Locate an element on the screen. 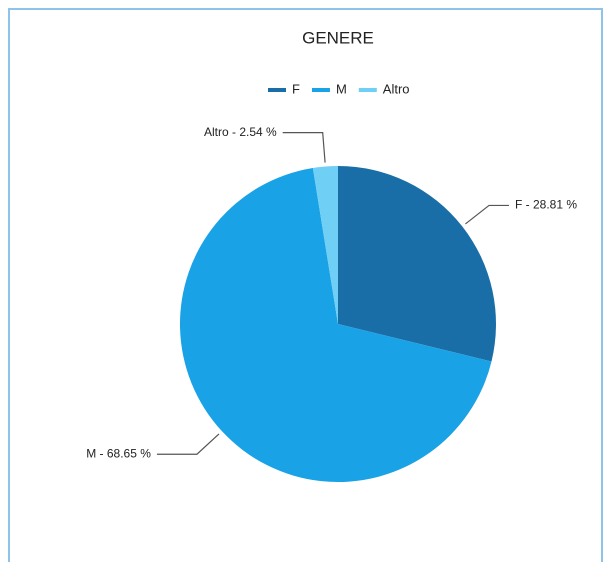  chart-title: GENERE is located at coordinates (338, 37).